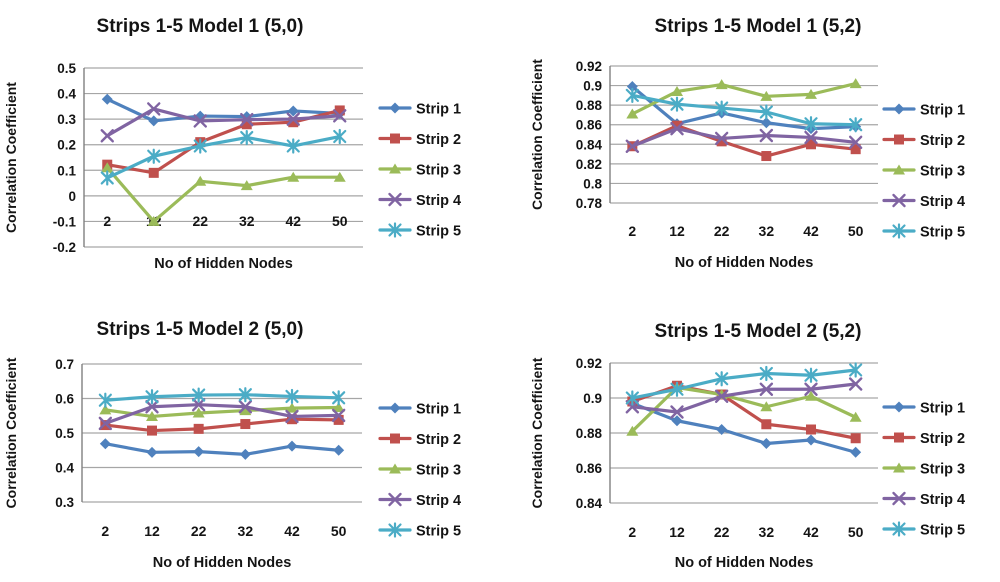  Describe the element at coordinates (589, 503) in the screenshot. I see `y-tick-label: 0.84` at that location.